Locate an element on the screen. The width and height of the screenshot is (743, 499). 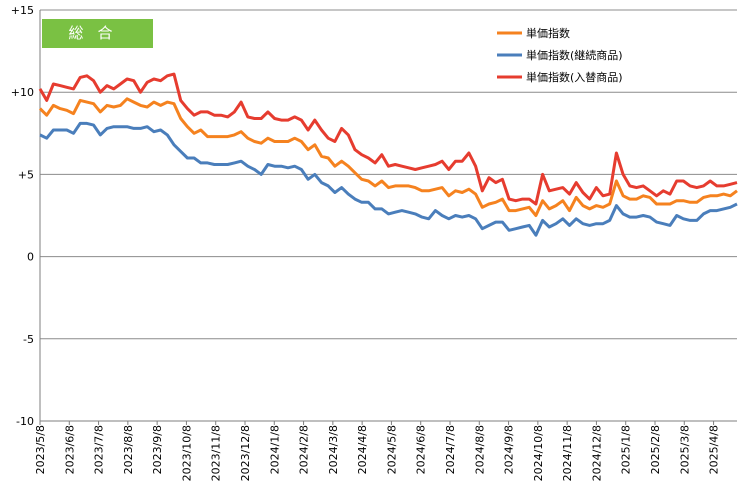
y-tick-label: 0 is located at coordinates (30, 257).